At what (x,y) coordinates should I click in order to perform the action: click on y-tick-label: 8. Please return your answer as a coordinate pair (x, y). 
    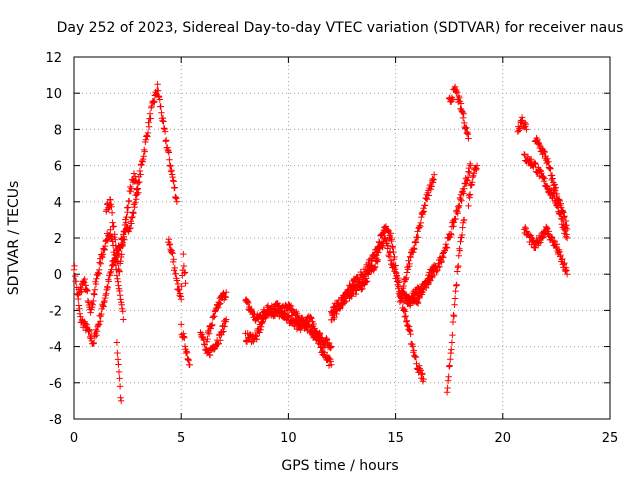
    Looking at the image, I should click on (58, 130).